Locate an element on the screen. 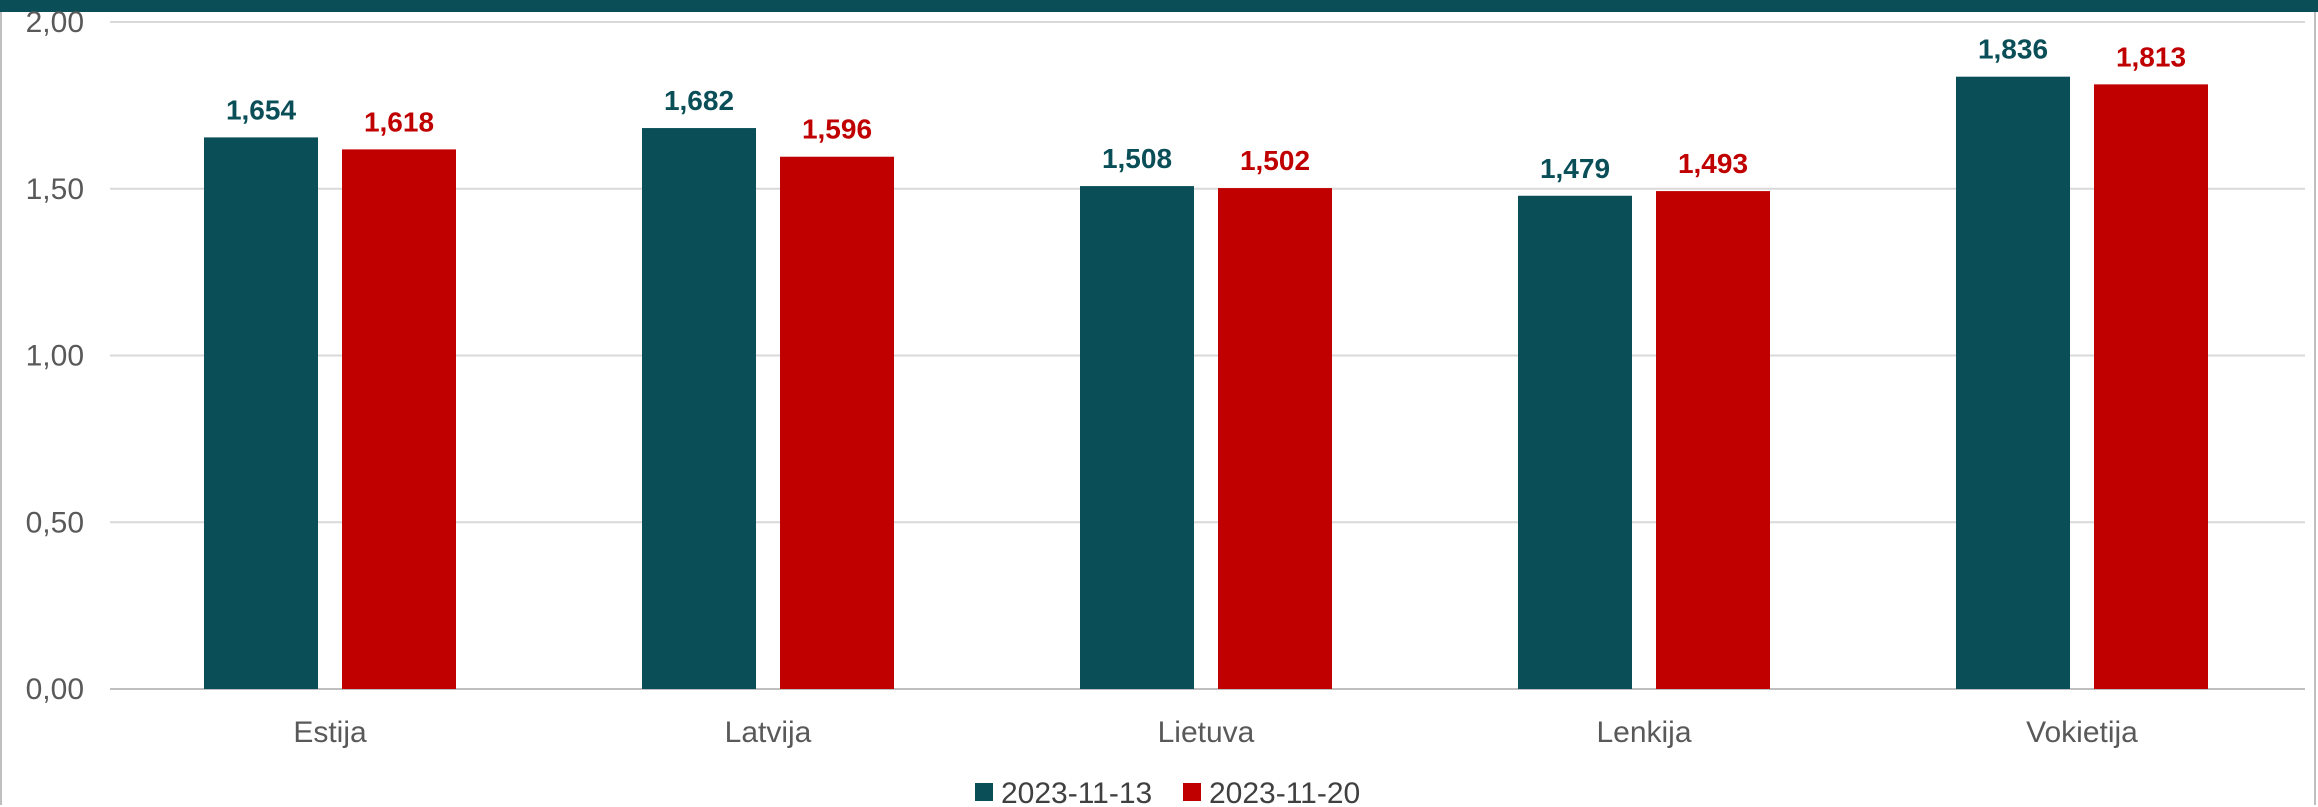 The image size is (2318, 807). data-label: 1,813 is located at coordinates (2151, 56).